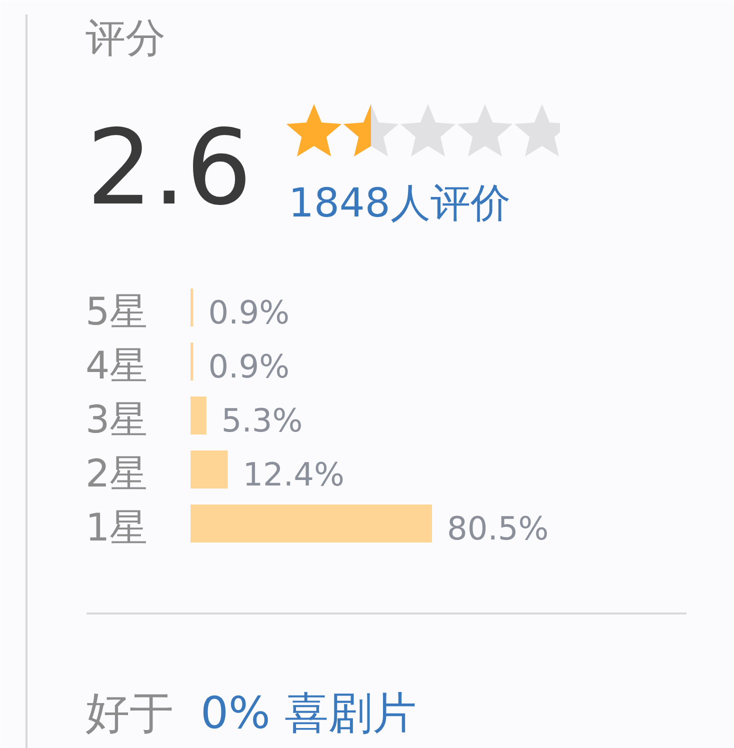  I want to click on y-tick-label: 2星, so click(117, 474).